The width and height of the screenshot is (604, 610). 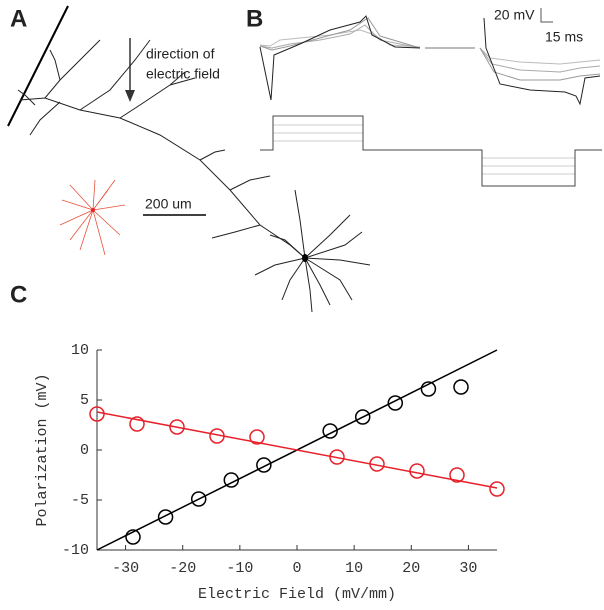 What do you see at coordinates (75, 550) in the screenshot?
I see `y-tick-label: -10` at bounding box center [75, 550].